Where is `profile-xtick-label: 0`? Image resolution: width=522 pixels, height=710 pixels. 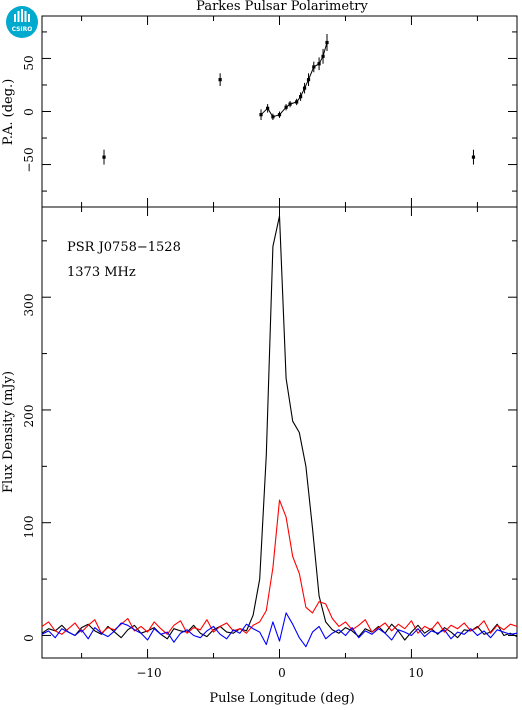 profile-xtick-label: 0 is located at coordinates (282, 673).